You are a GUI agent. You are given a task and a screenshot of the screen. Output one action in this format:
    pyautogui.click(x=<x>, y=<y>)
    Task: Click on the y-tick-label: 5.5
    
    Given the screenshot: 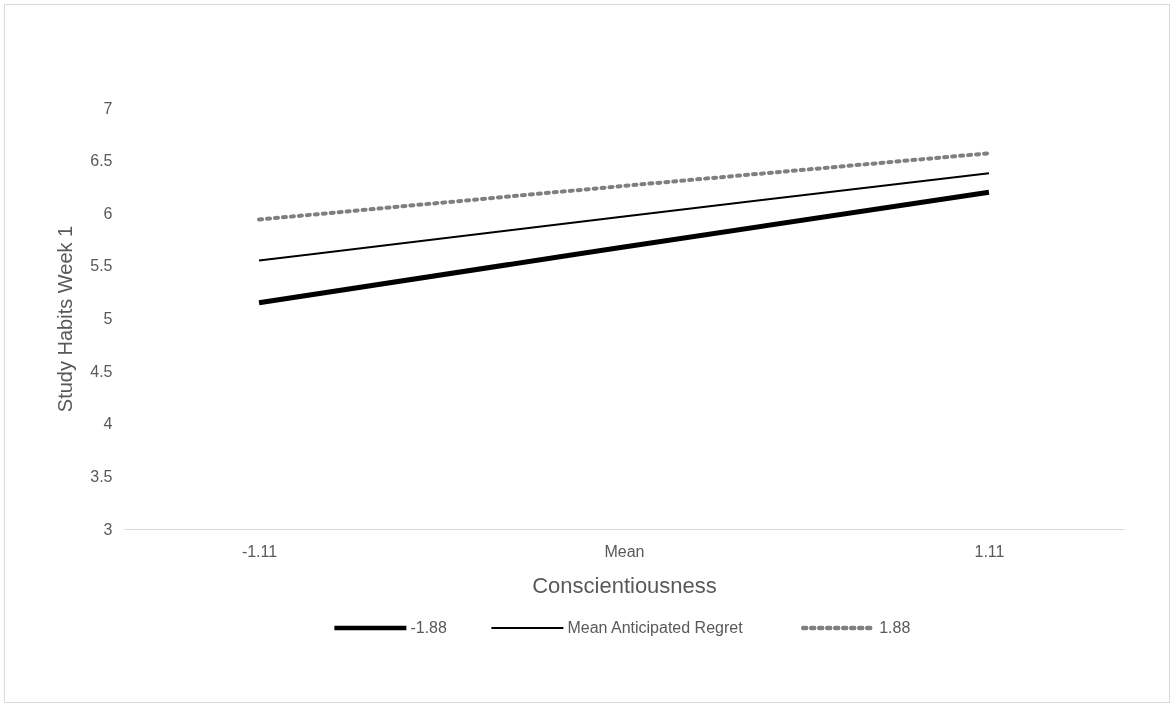 What is the action you would take?
    pyautogui.click(x=101, y=266)
    